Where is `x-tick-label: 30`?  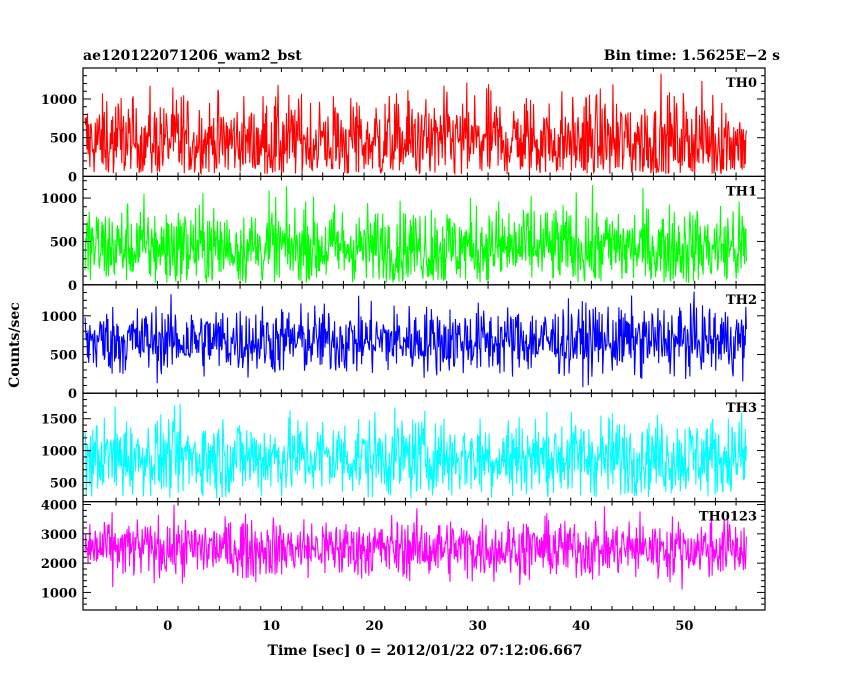
x-tick-label: 30 is located at coordinates (478, 626).